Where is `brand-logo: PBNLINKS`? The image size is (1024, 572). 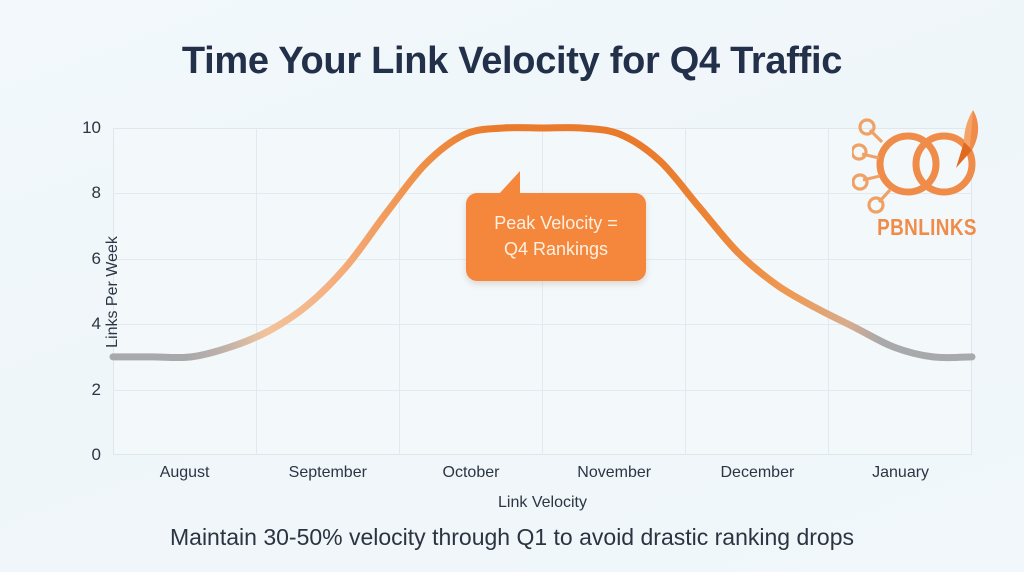 brand-logo: PBNLINKS is located at coordinates (927, 181).